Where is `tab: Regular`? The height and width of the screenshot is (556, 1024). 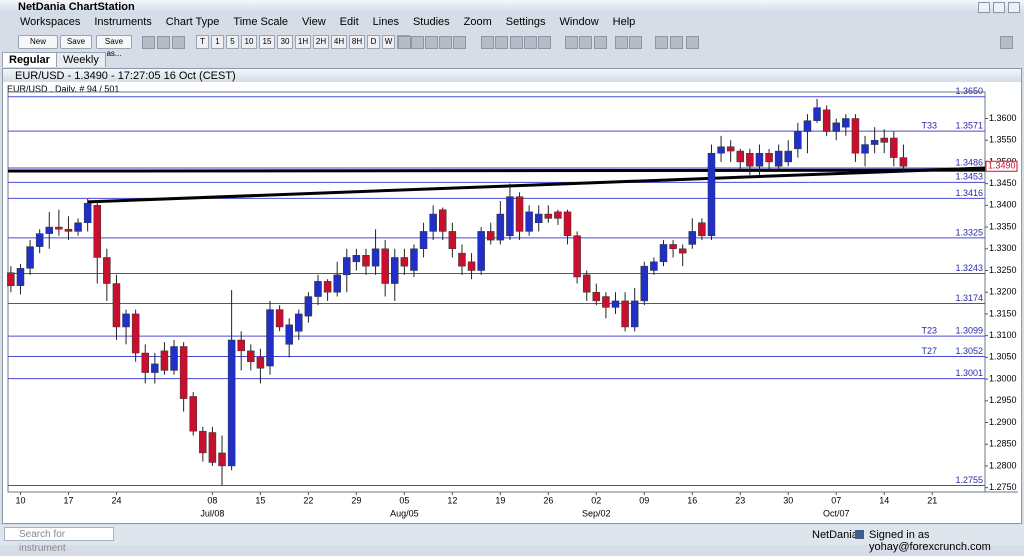 tab: Regular is located at coordinates (29, 59).